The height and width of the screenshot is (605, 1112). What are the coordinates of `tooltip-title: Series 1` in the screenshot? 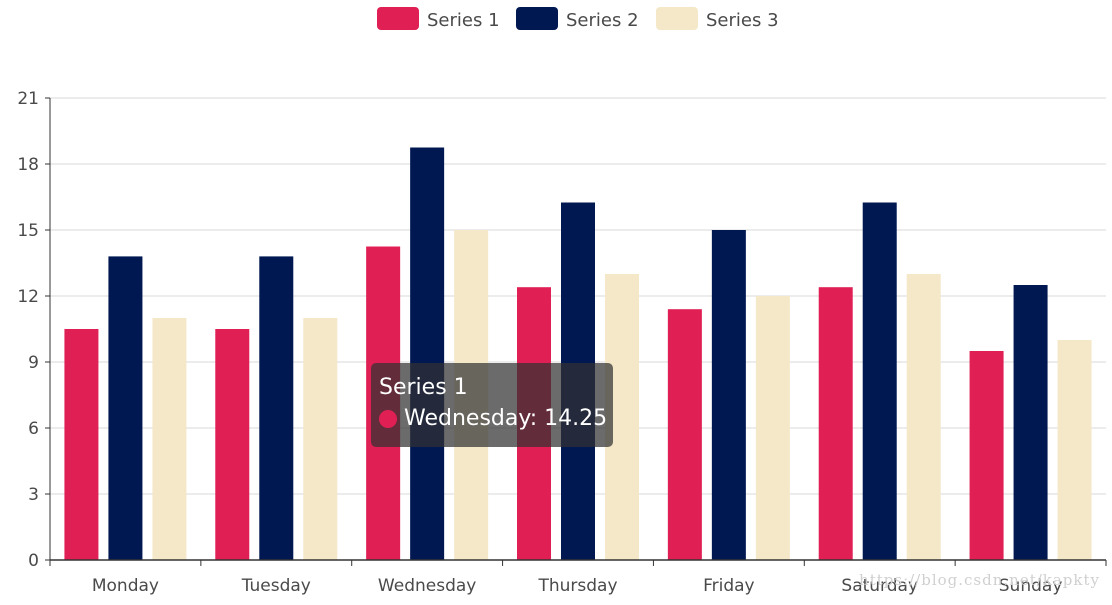 It's located at (423, 387).